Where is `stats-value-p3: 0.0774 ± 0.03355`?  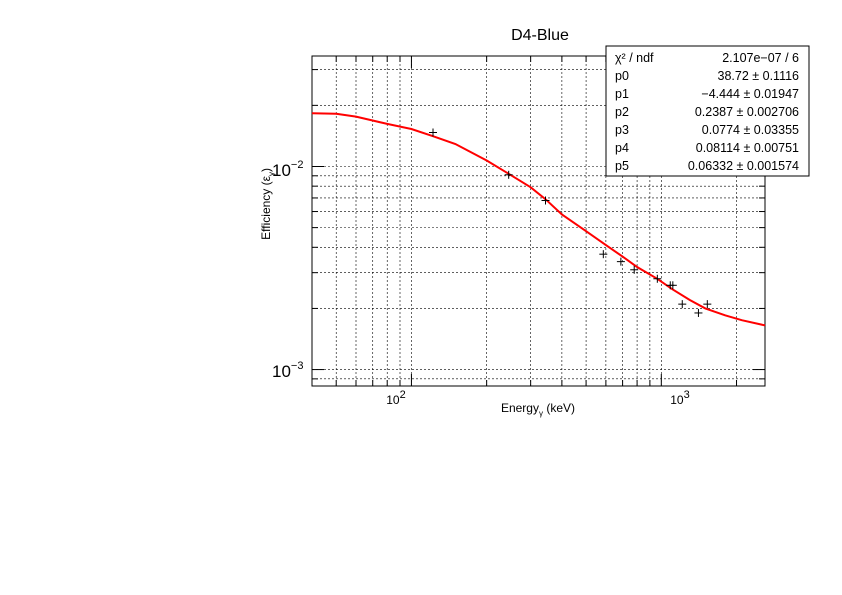 stats-value-p3: 0.0774 ± 0.03355 is located at coordinates (750, 130).